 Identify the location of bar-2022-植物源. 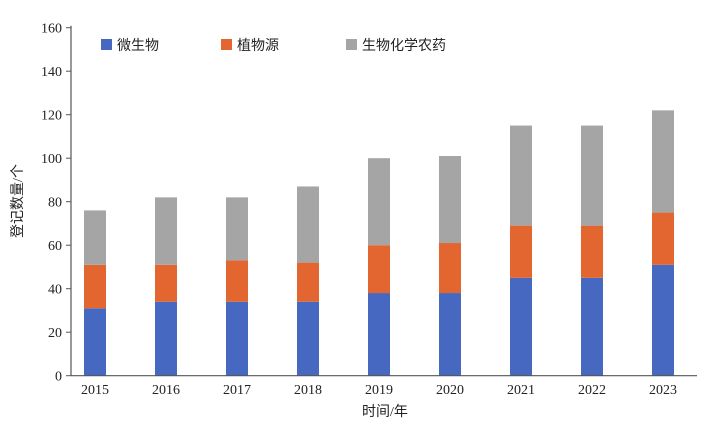
(592, 251).